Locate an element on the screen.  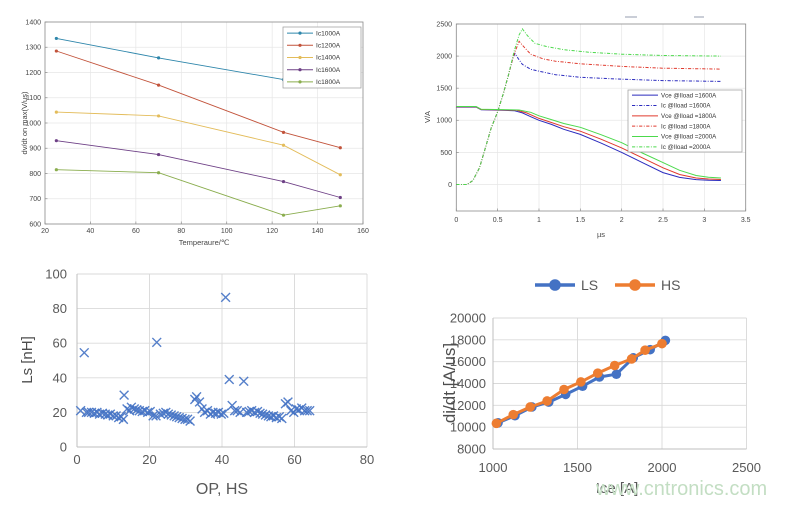
x-tick-label: 3 is located at coordinates (704, 220).